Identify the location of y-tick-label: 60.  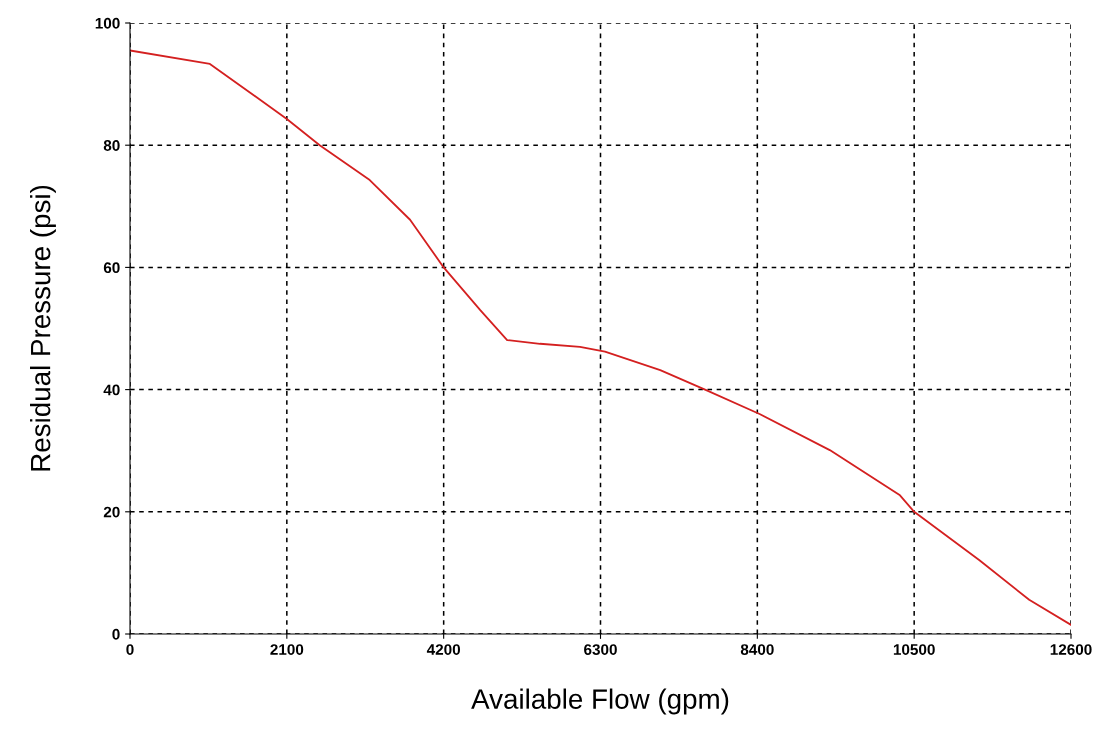
(111, 268).